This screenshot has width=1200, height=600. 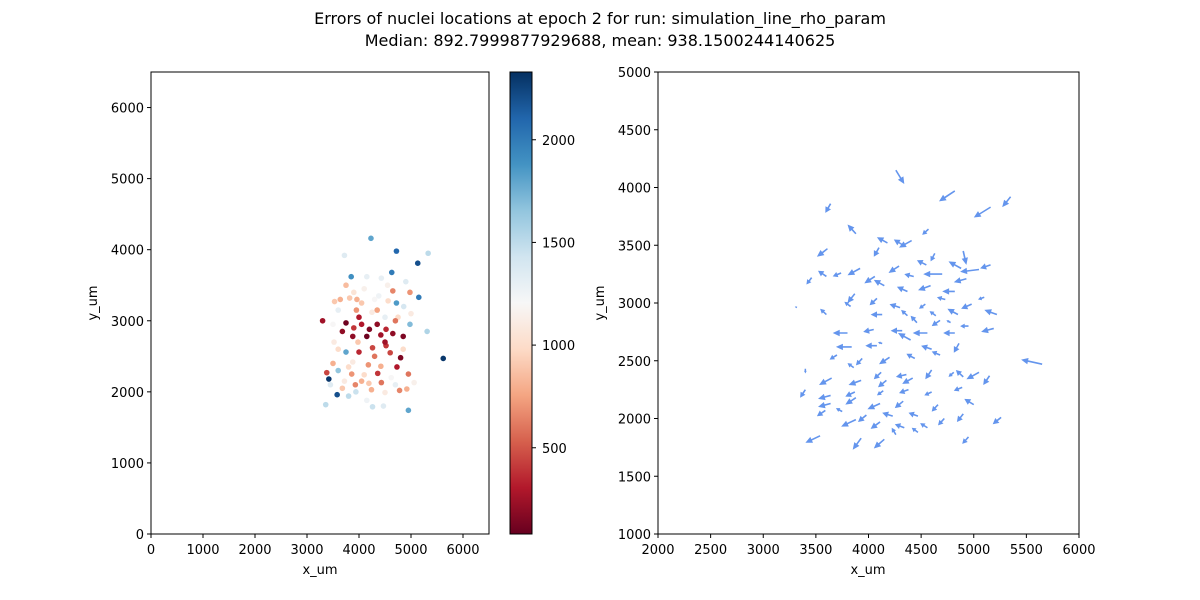 I want to click on colorbar-tick-label: 1000, so click(x=558, y=346).